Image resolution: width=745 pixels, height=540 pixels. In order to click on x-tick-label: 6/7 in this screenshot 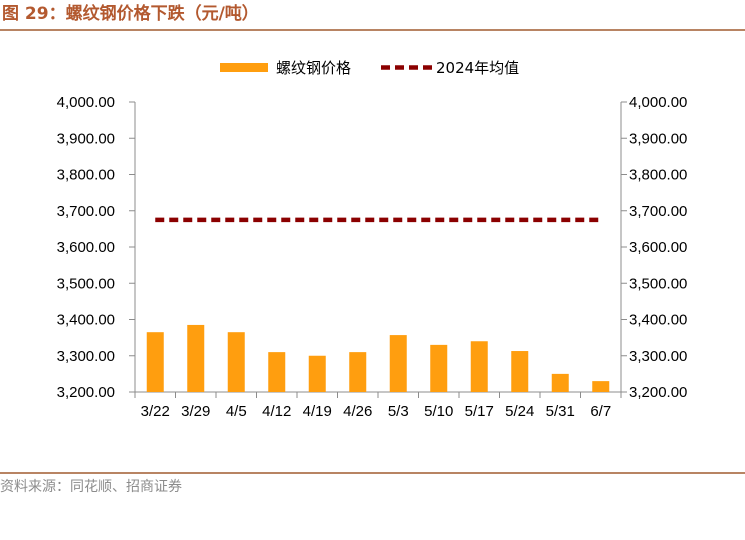, I will do `click(600, 411)`.